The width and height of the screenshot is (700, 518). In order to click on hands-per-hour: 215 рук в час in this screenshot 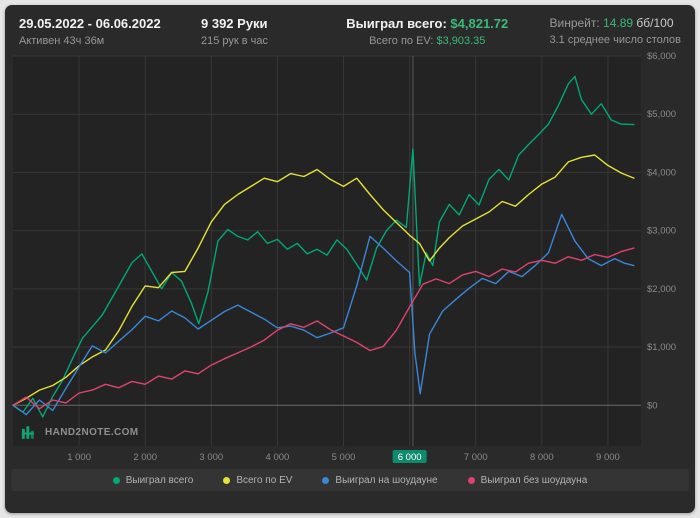, I will do `click(235, 41)`.